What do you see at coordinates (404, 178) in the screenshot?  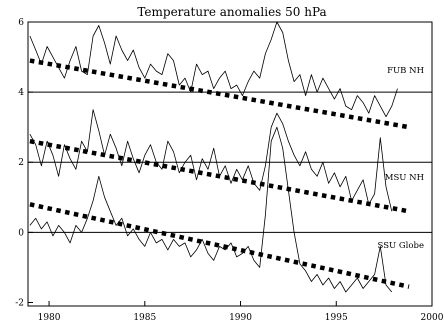 I see `series-label: MSU NH` at bounding box center [404, 178].